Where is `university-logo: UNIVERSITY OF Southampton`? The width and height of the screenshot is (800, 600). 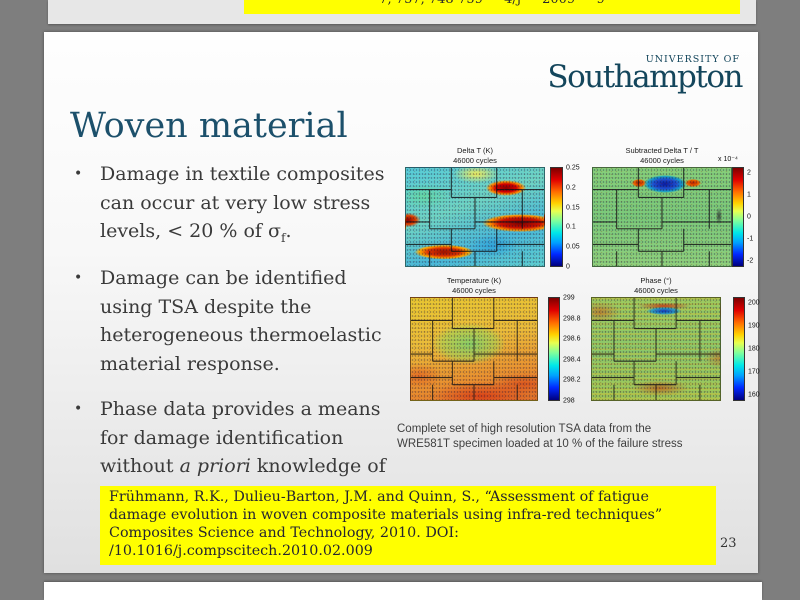
university-logo: UNIVERSITY OF Southampton is located at coordinates (645, 74).